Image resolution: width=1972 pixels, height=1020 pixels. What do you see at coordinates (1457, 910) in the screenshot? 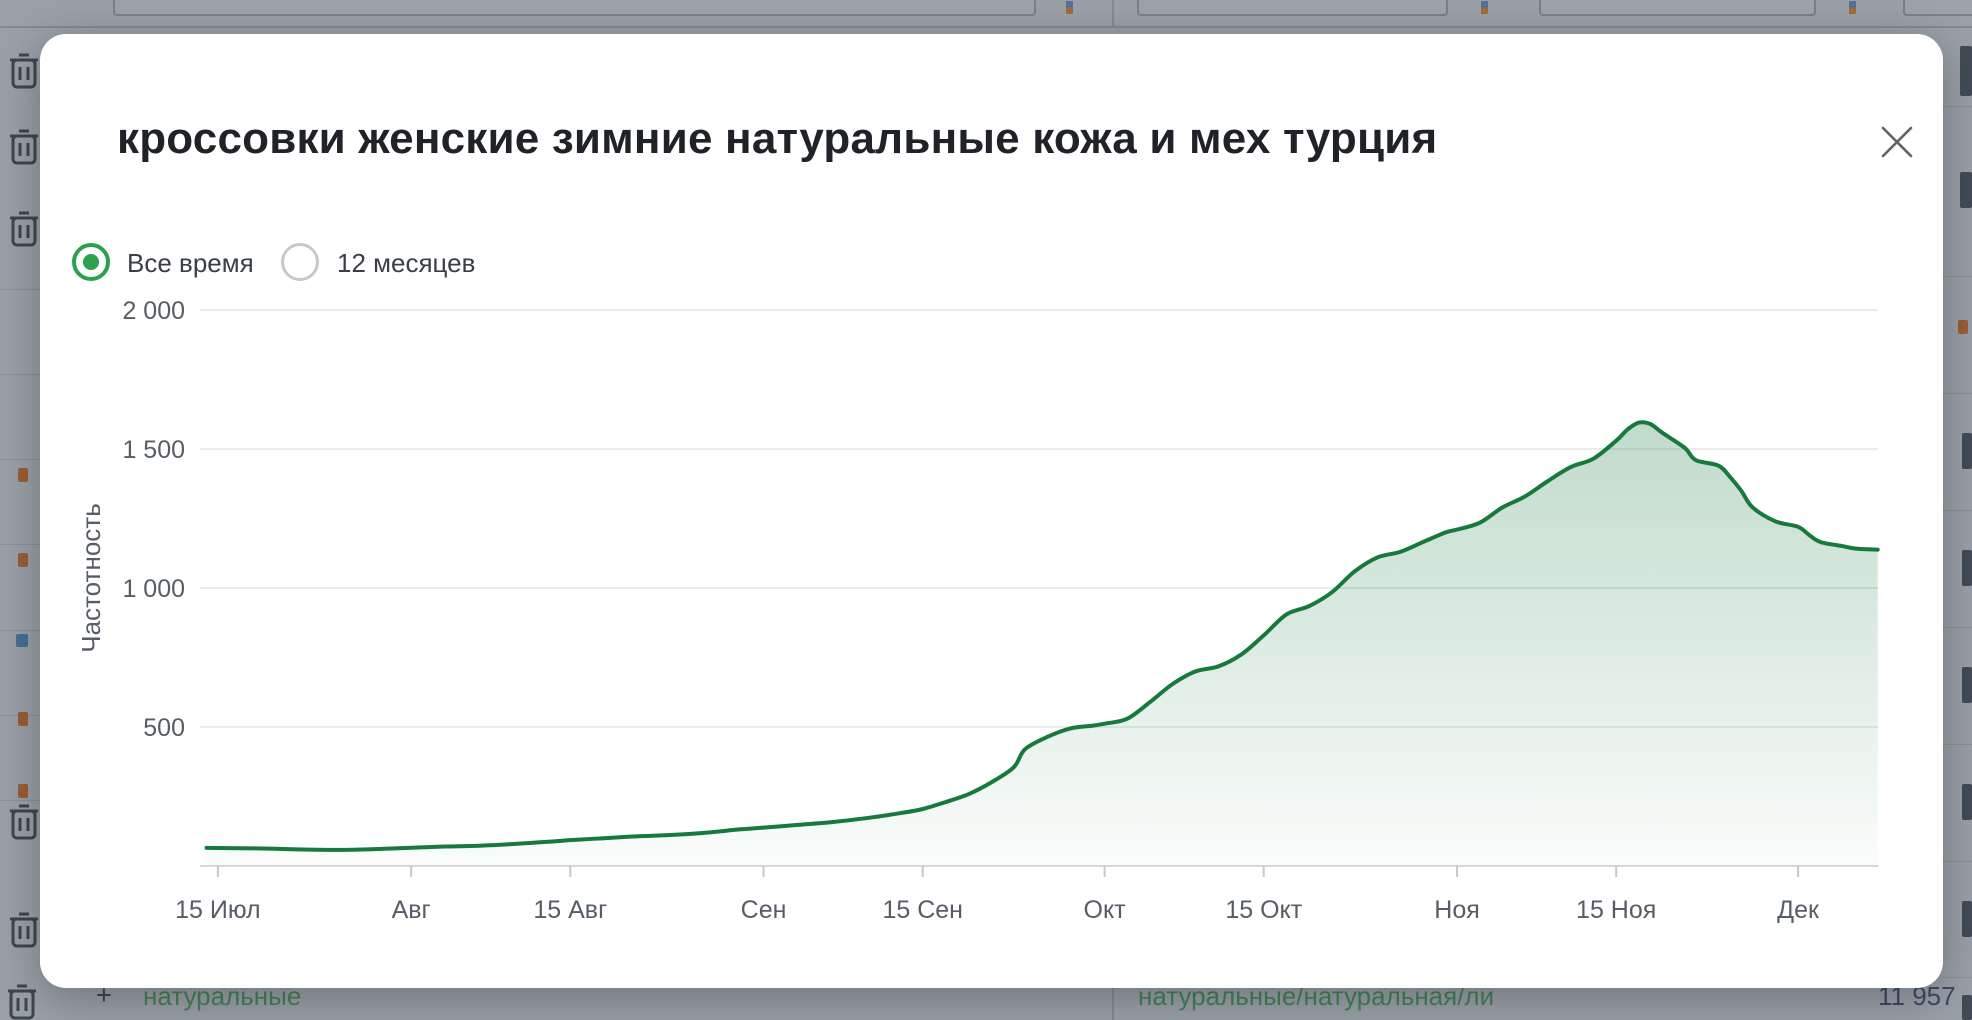
I see `x-tick-label: Ноя` at bounding box center [1457, 910].